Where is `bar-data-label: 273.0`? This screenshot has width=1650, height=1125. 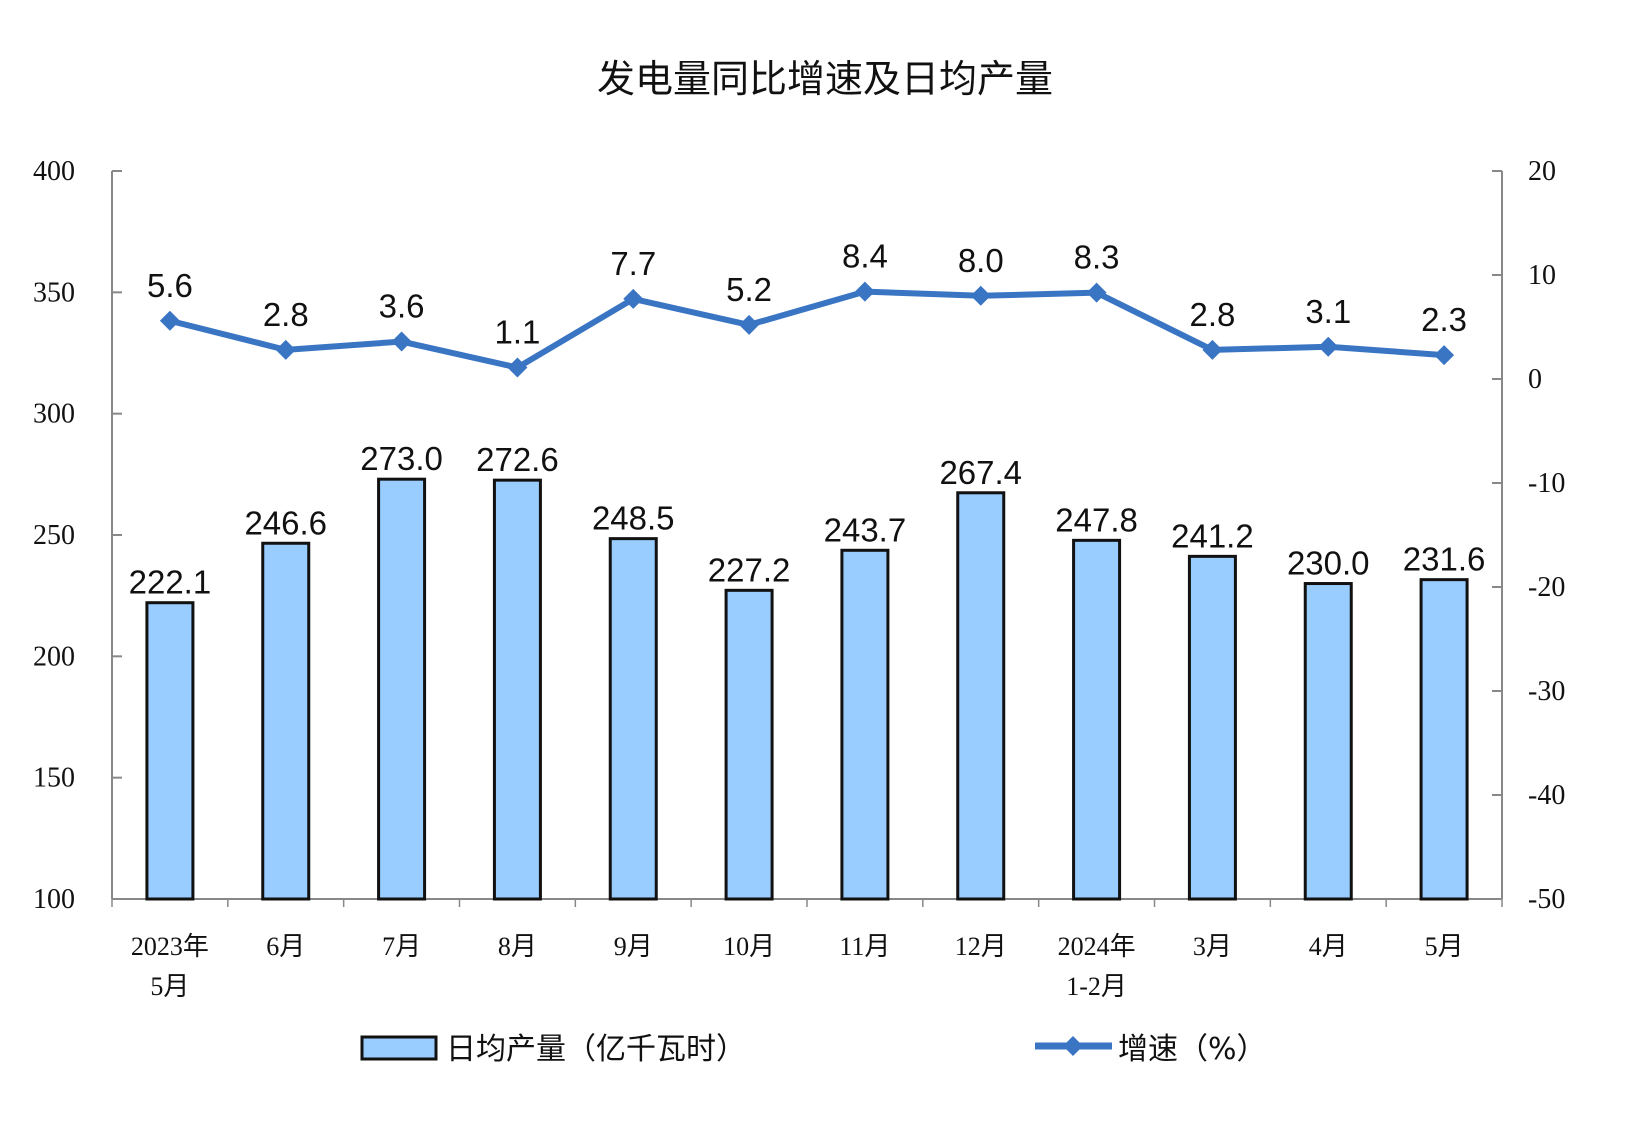
bar-data-label: 273.0 is located at coordinates (401, 458).